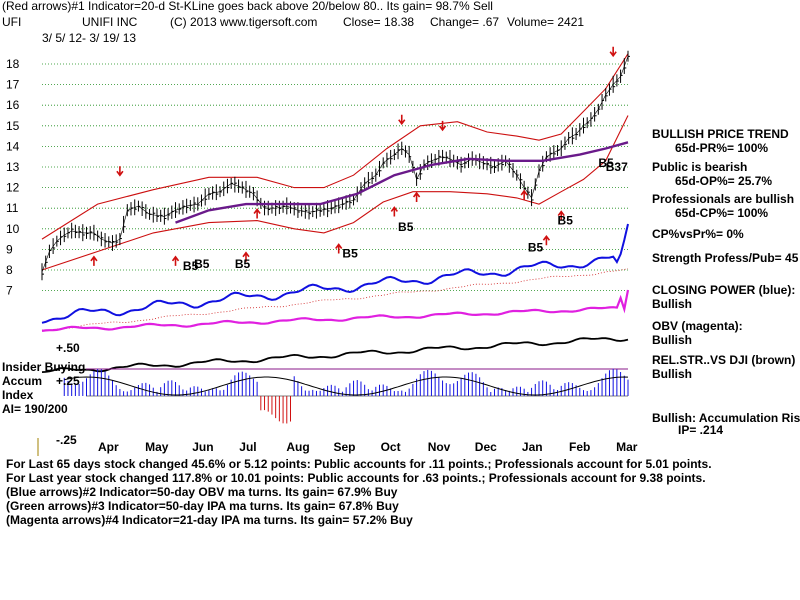 The width and height of the screenshot is (800, 600). What do you see at coordinates (13, 188) in the screenshot?
I see `y-tick-12: 12` at bounding box center [13, 188].